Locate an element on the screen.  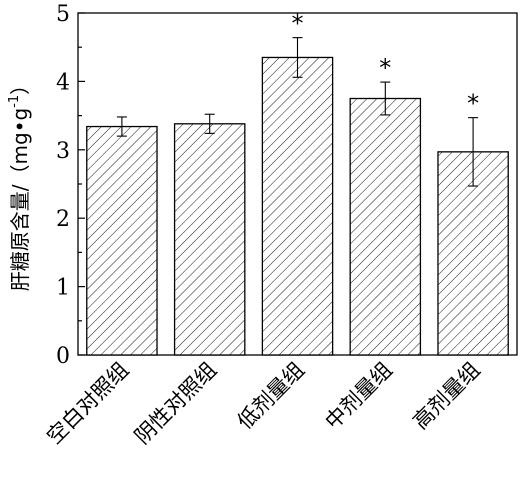
y-axis: 0 1 2 3 4 5 is located at coordinates (70, 185).